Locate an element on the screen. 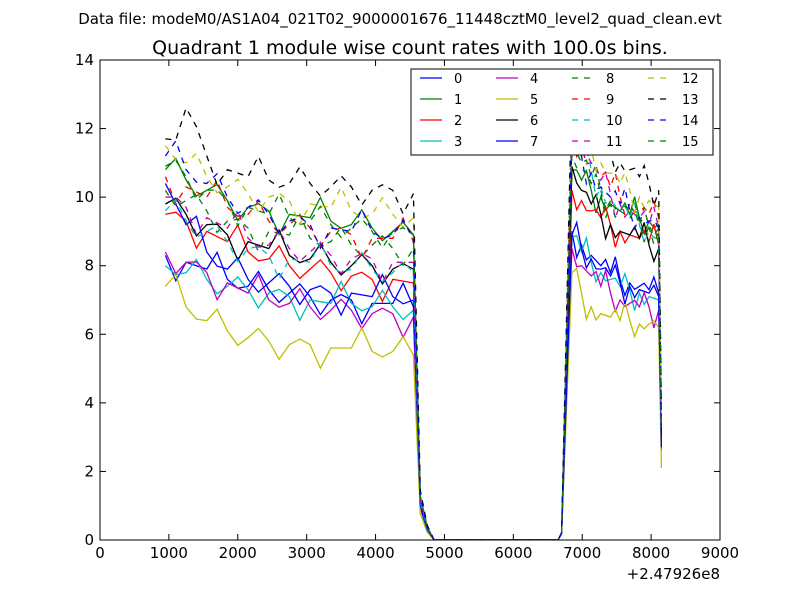  x-tick-label: 1000 is located at coordinates (169, 553).